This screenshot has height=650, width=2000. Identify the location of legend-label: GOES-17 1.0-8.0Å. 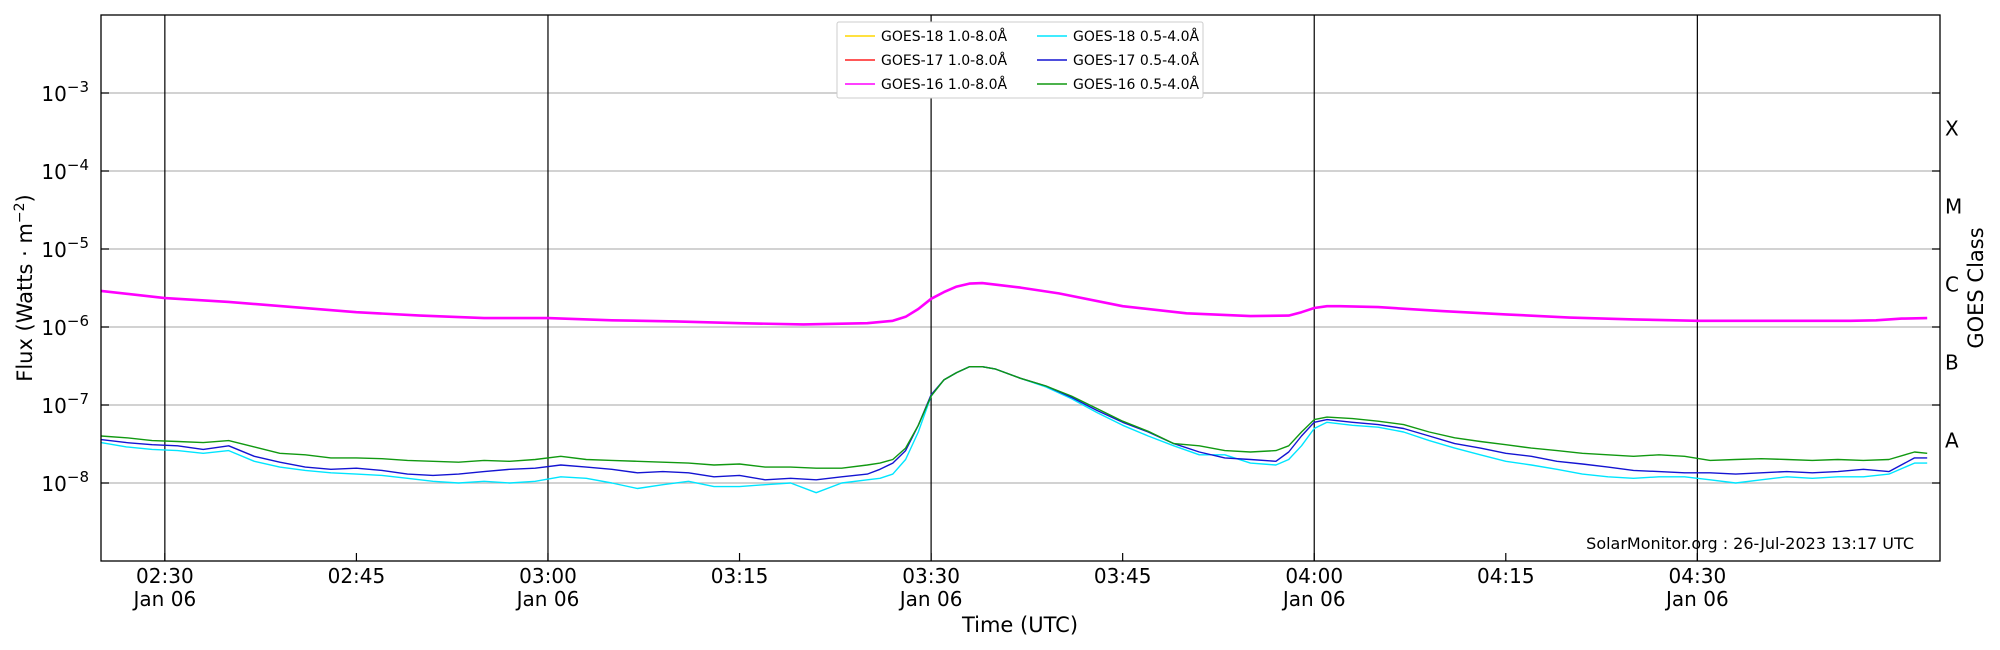
(944, 60).